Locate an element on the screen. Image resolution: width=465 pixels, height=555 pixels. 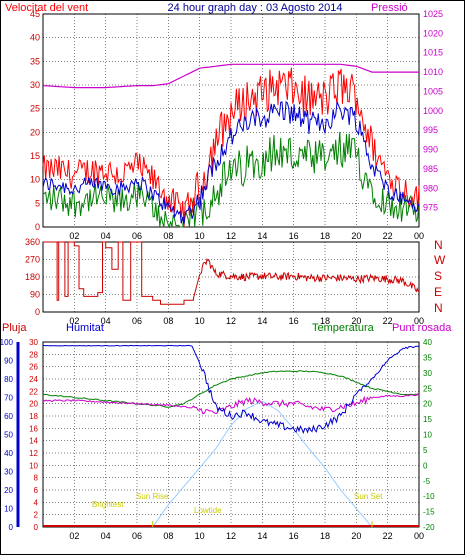
temperature-tick: 35 is located at coordinates (427, 357).